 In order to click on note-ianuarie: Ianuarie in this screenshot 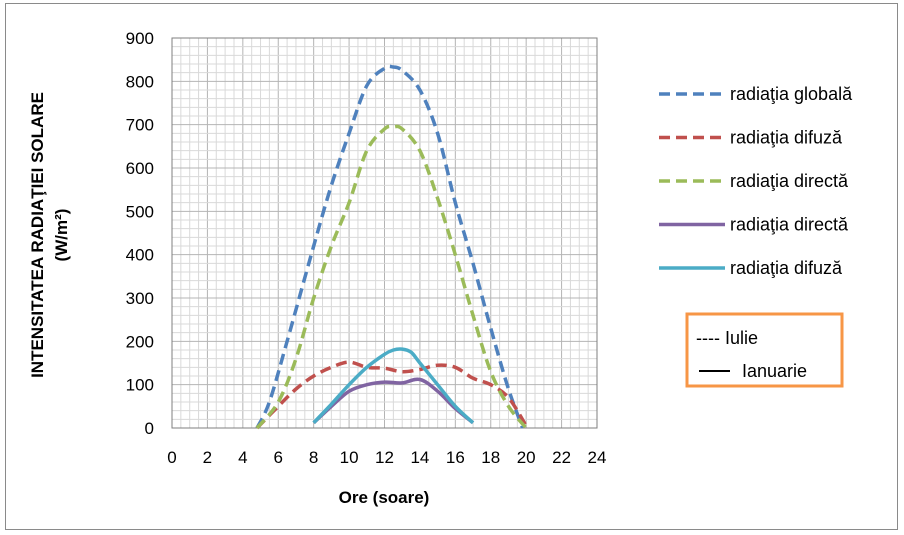, I will do `click(774, 371)`.